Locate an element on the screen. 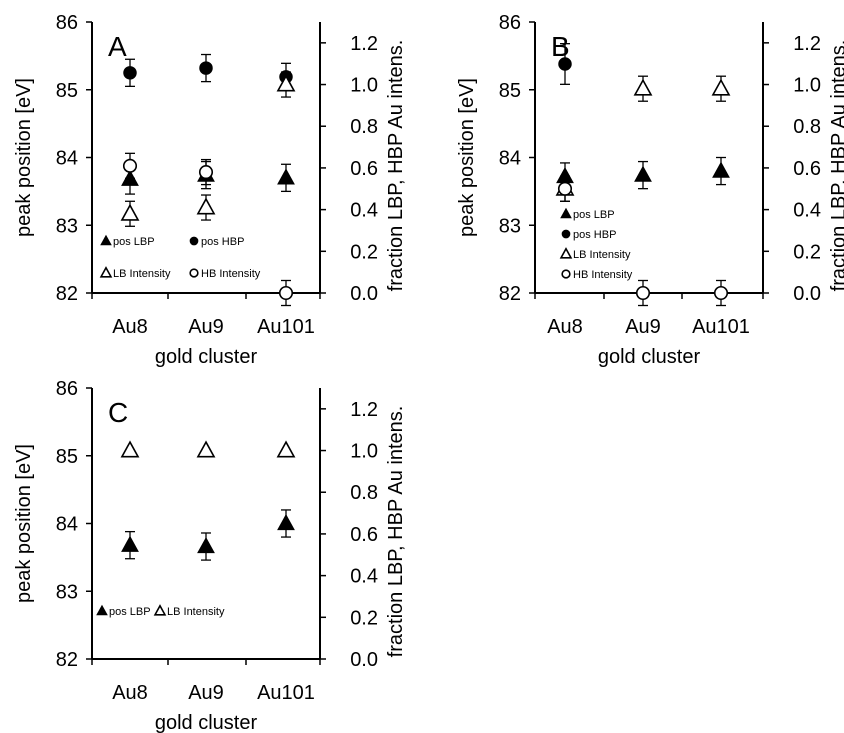 The width and height of the screenshot is (844, 733). x-tick-label: Au101 is located at coordinates (286, 327).